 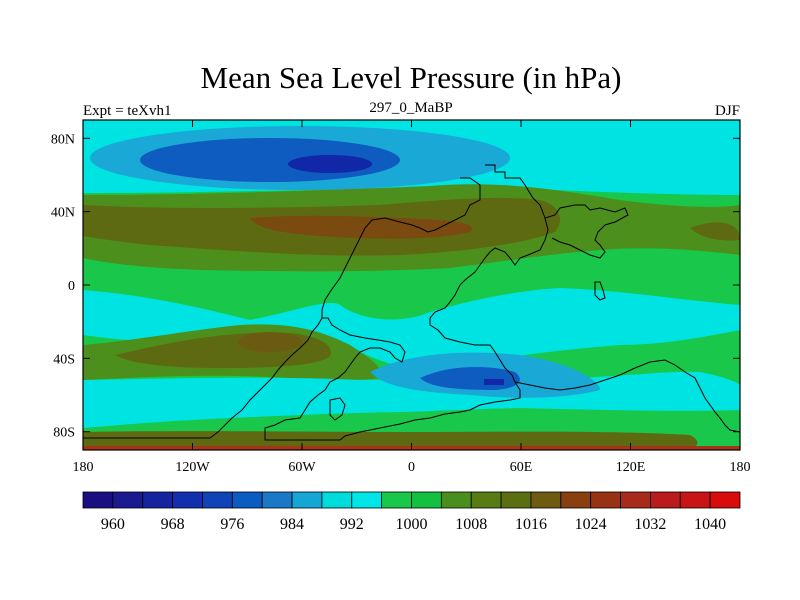 What do you see at coordinates (292, 524) in the screenshot?
I see `colorbar-label: 984` at bounding box center [292, 524].